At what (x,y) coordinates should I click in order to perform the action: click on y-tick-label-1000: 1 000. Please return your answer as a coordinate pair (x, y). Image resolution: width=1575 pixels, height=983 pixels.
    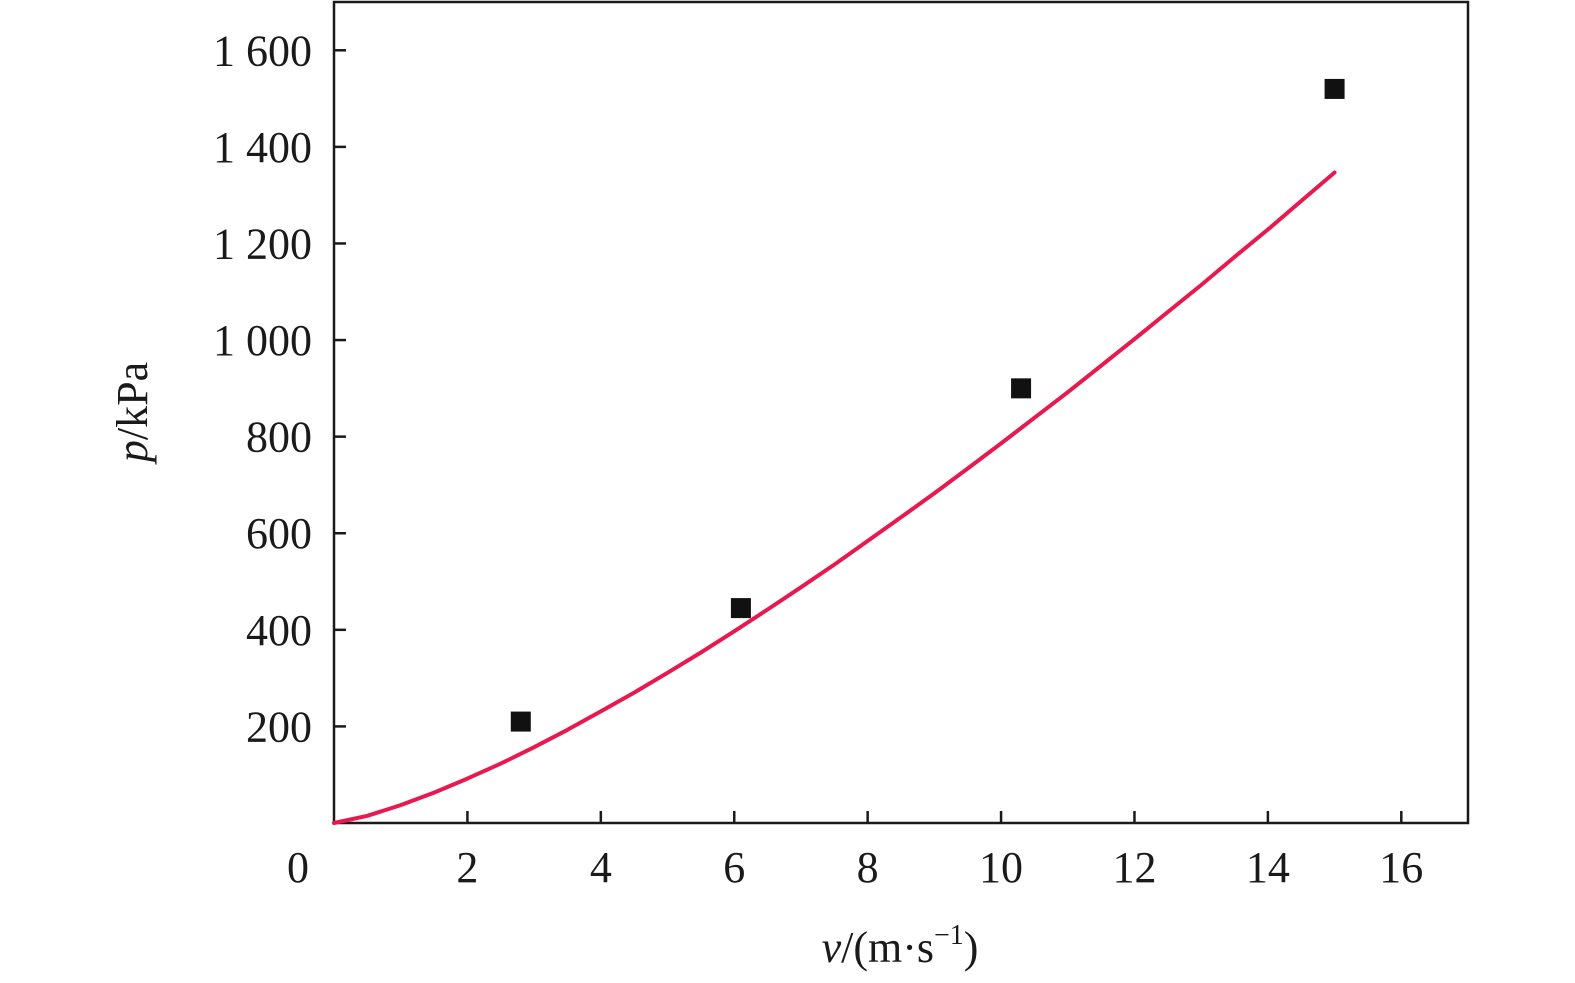
    Looking at the image, I should click on (262, 340).